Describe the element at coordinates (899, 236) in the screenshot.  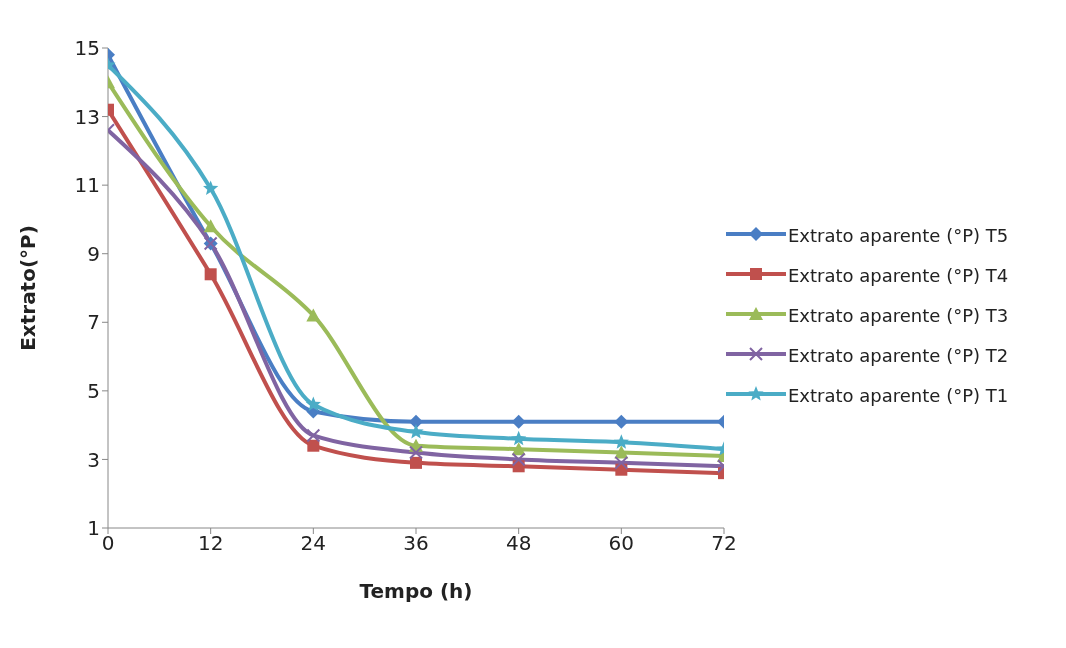
I see `legend-label: Extrato aparente (°P) T5` at that location.